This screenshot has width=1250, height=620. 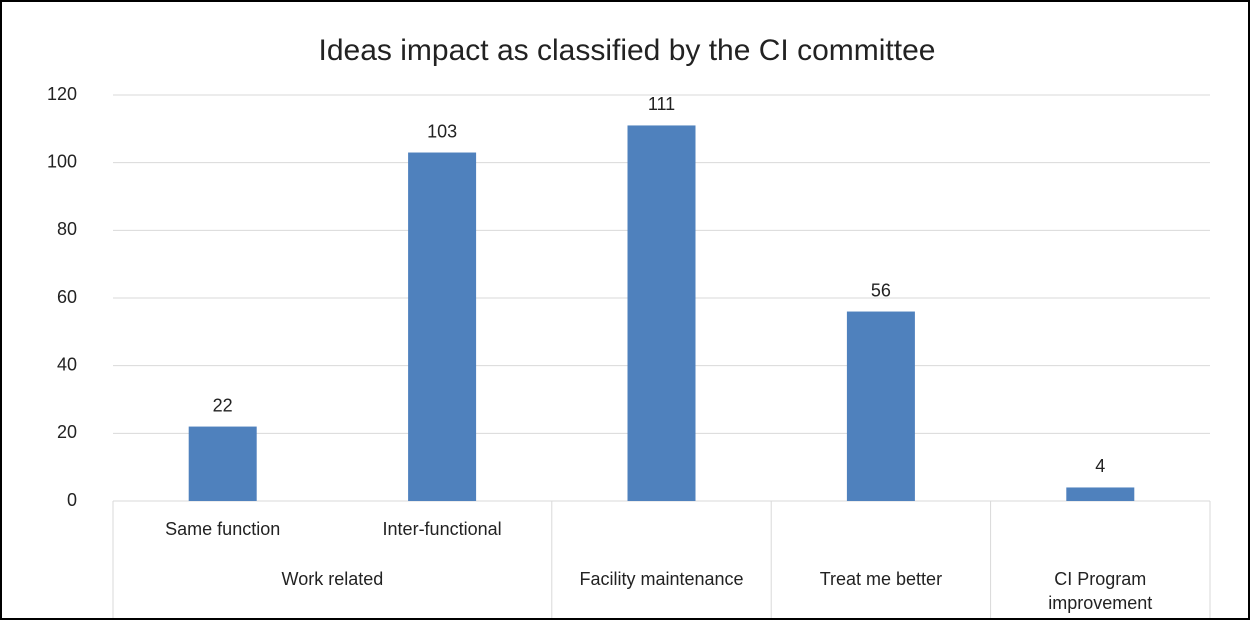 I want to click on y-tick-label: 120, so click(x=62, y=94).